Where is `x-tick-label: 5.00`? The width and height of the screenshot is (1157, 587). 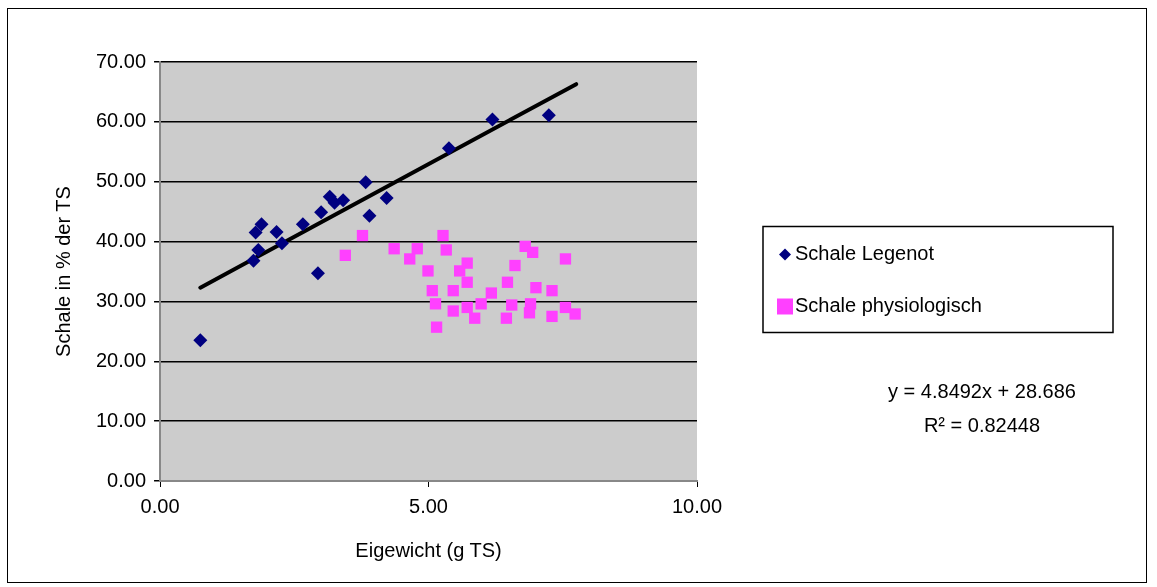
x-tick-label: 5.00 is located at coordinates (428, 505).